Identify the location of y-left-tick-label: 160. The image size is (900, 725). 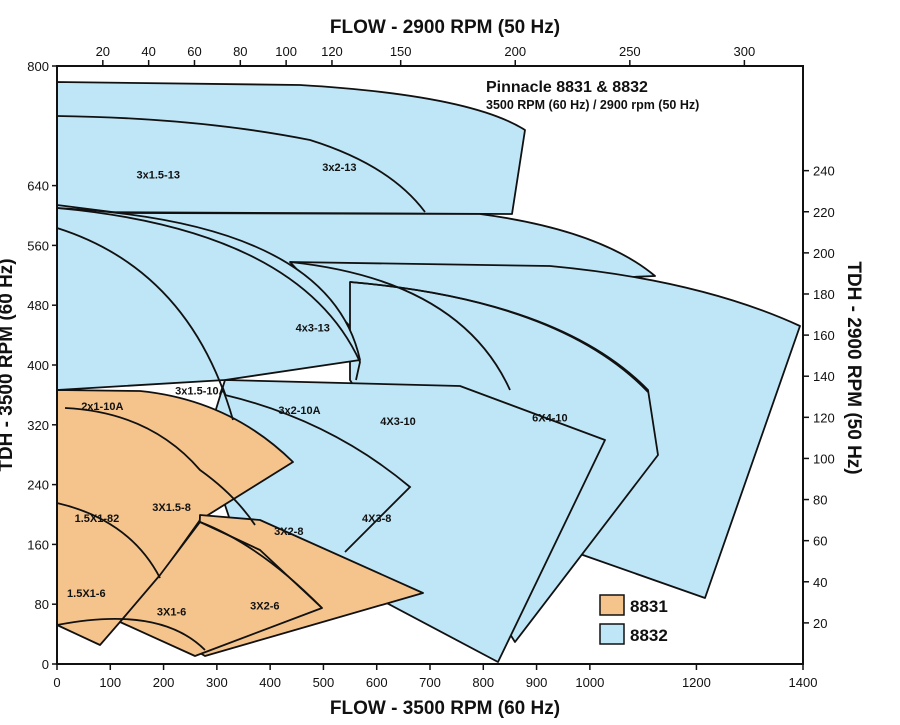
(38, 544).